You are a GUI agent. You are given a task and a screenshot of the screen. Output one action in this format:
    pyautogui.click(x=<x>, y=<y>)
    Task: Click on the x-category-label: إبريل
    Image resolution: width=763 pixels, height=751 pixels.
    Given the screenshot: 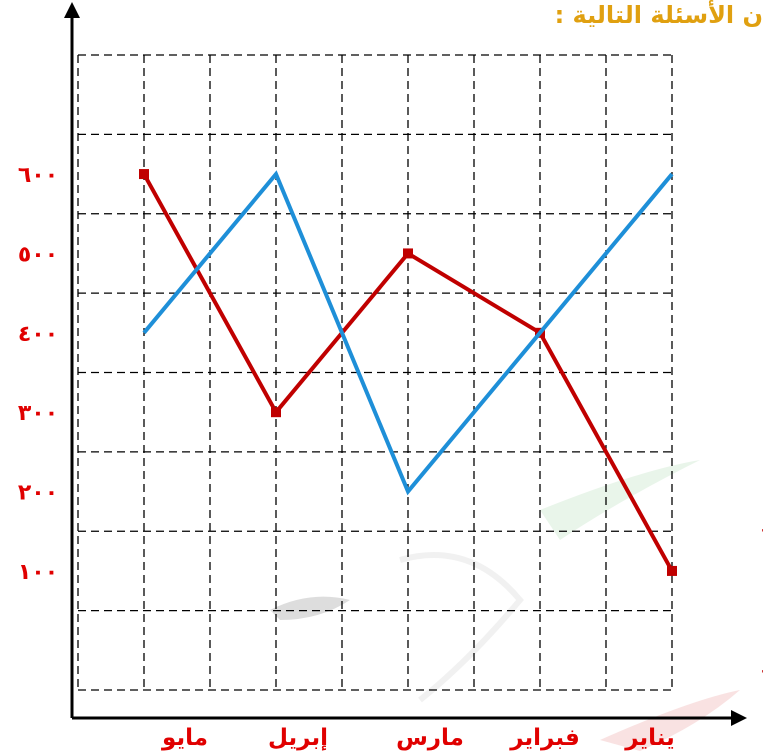 What is the action you would take?
    pyautogui.click(x=298, y=738)
    